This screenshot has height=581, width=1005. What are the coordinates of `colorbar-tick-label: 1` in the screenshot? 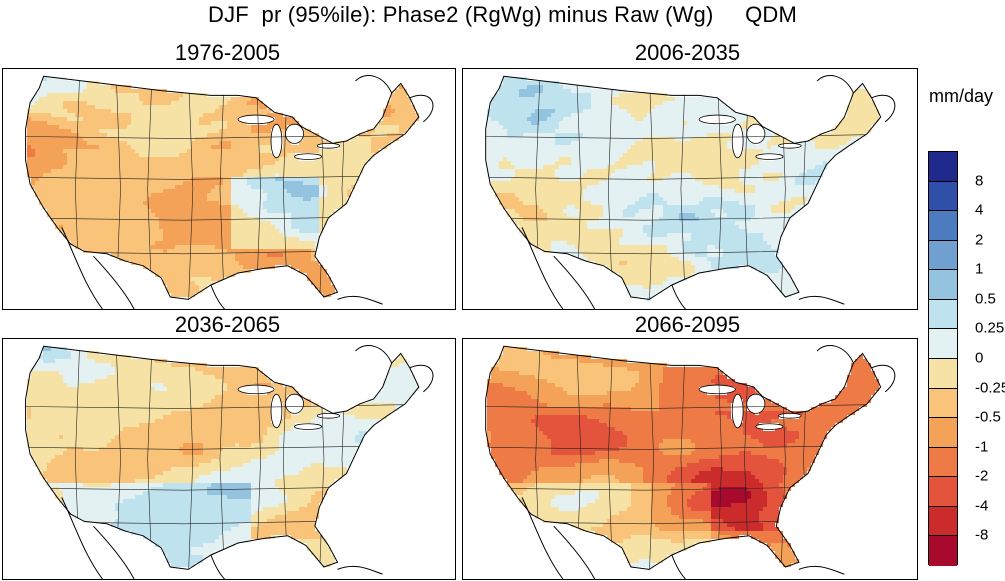 It's located at (979, 269).